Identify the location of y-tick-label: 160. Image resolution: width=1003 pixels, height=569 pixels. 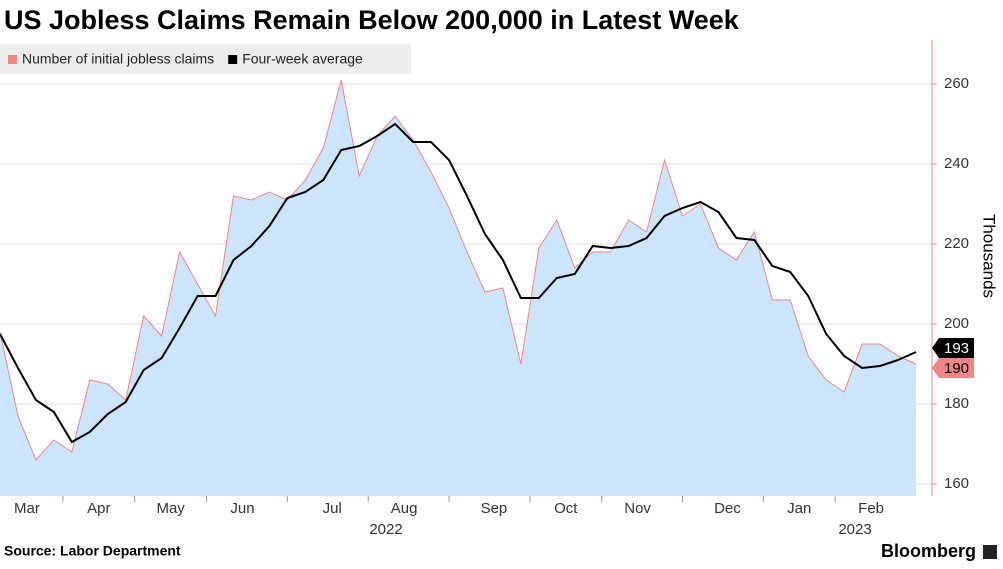
(956, 483).